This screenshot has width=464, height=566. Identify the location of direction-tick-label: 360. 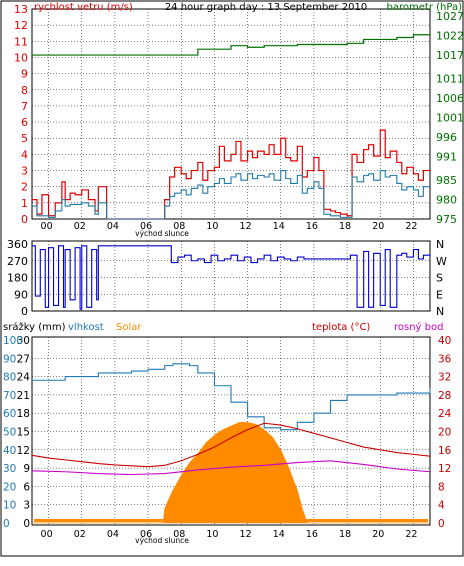
(17, 244).